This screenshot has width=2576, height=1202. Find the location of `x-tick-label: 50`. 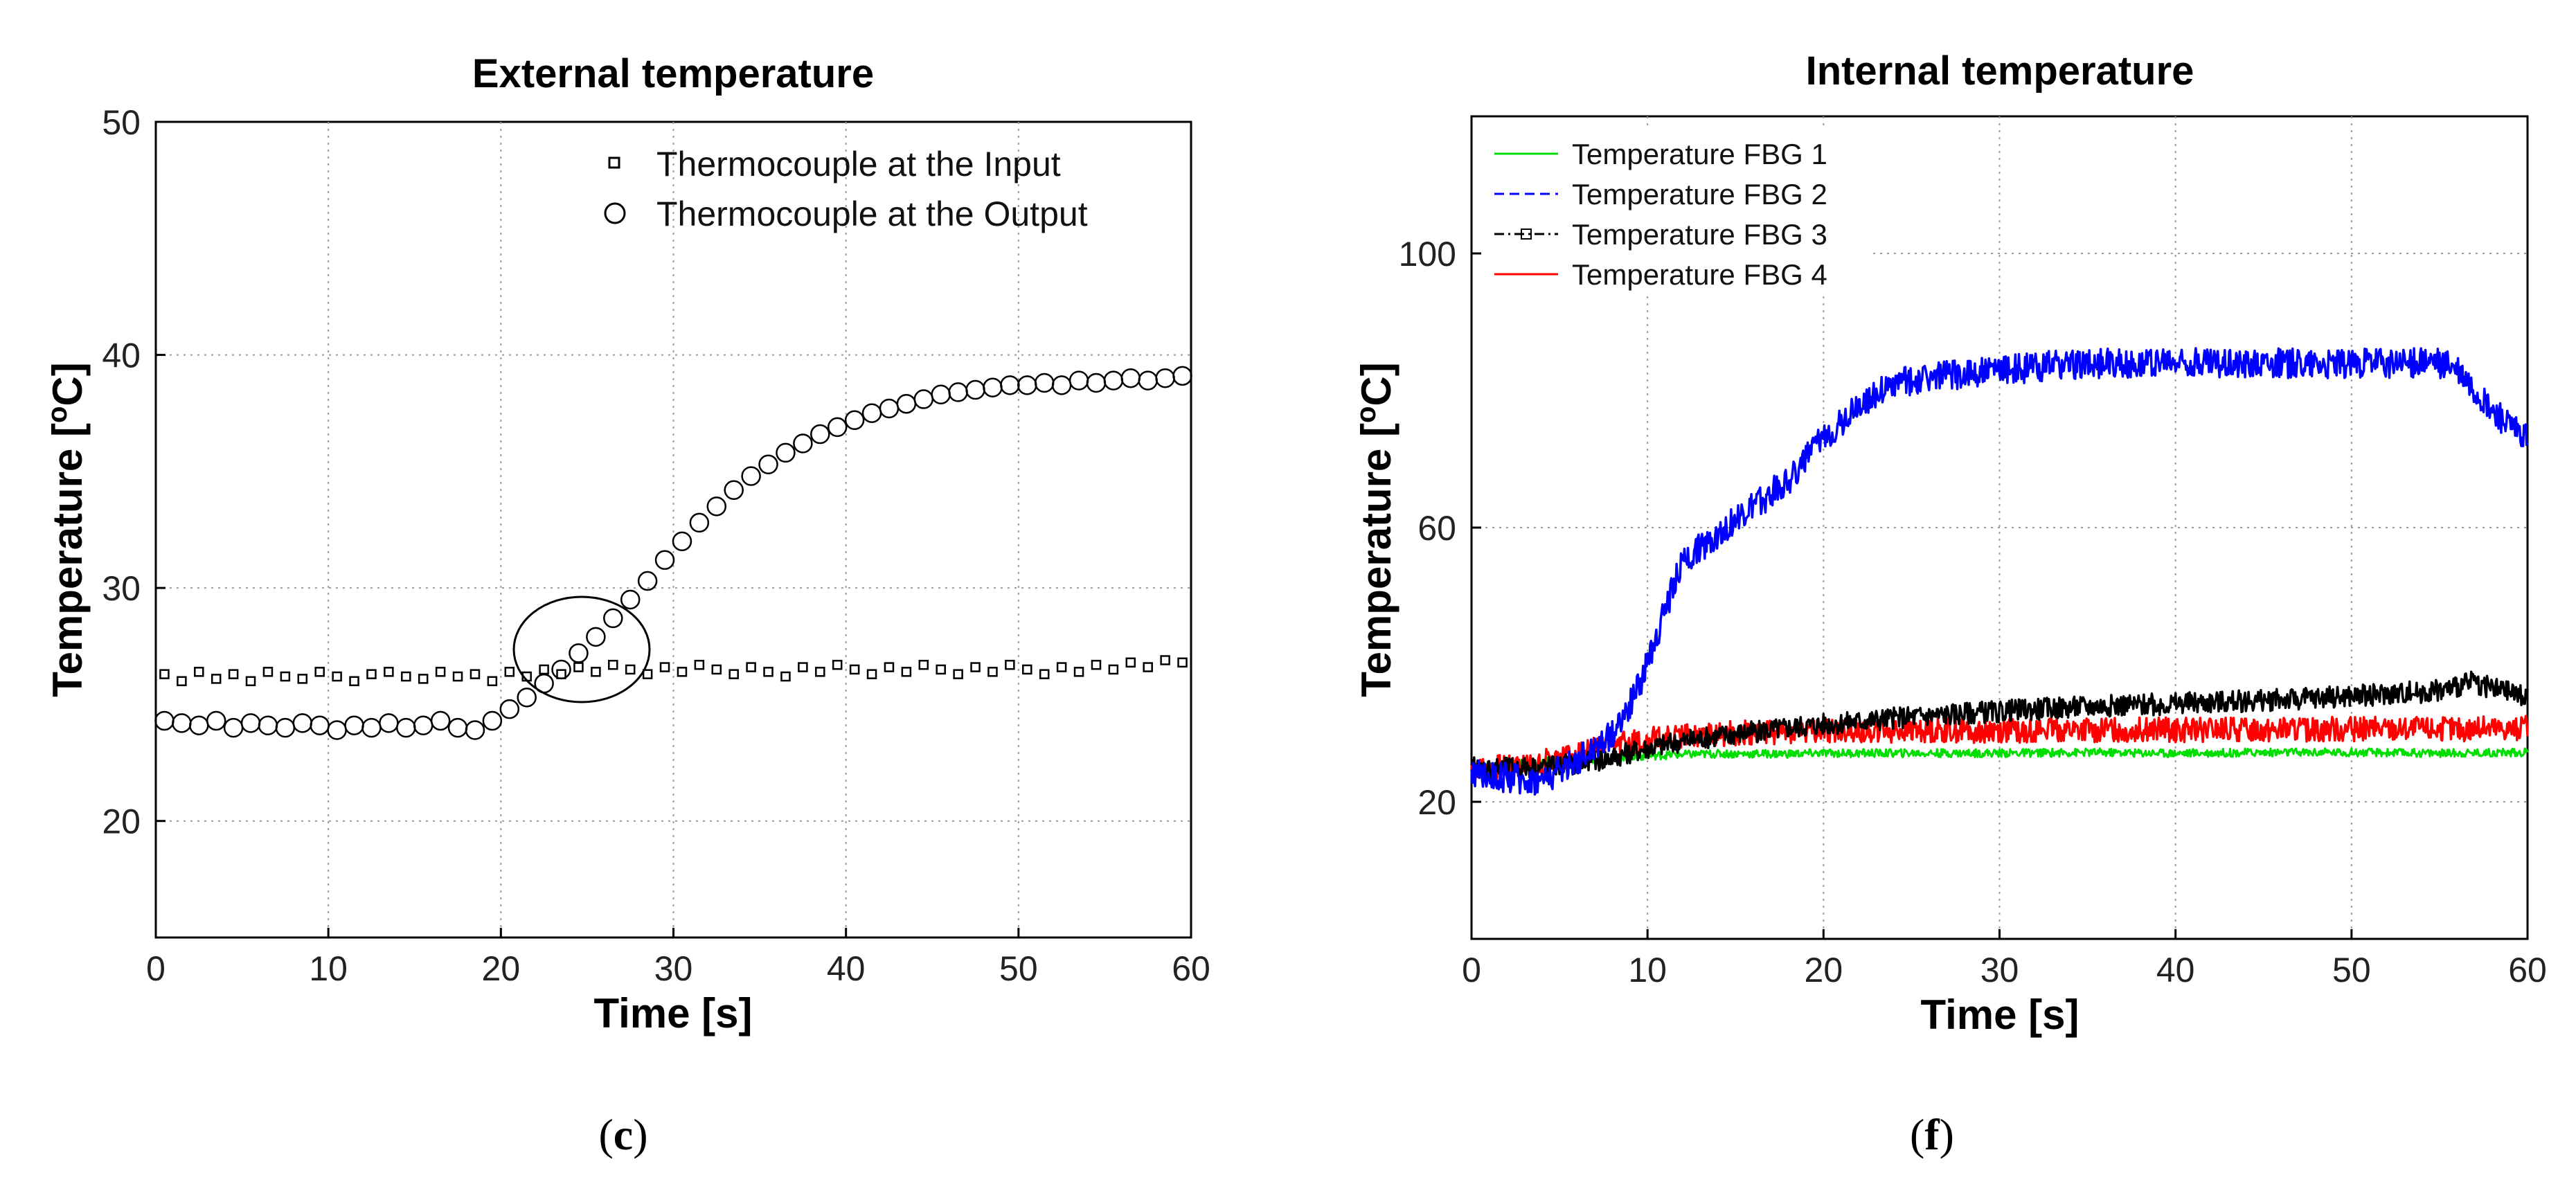

x-tick-label: 50 is located at coordinates (2351, 970).